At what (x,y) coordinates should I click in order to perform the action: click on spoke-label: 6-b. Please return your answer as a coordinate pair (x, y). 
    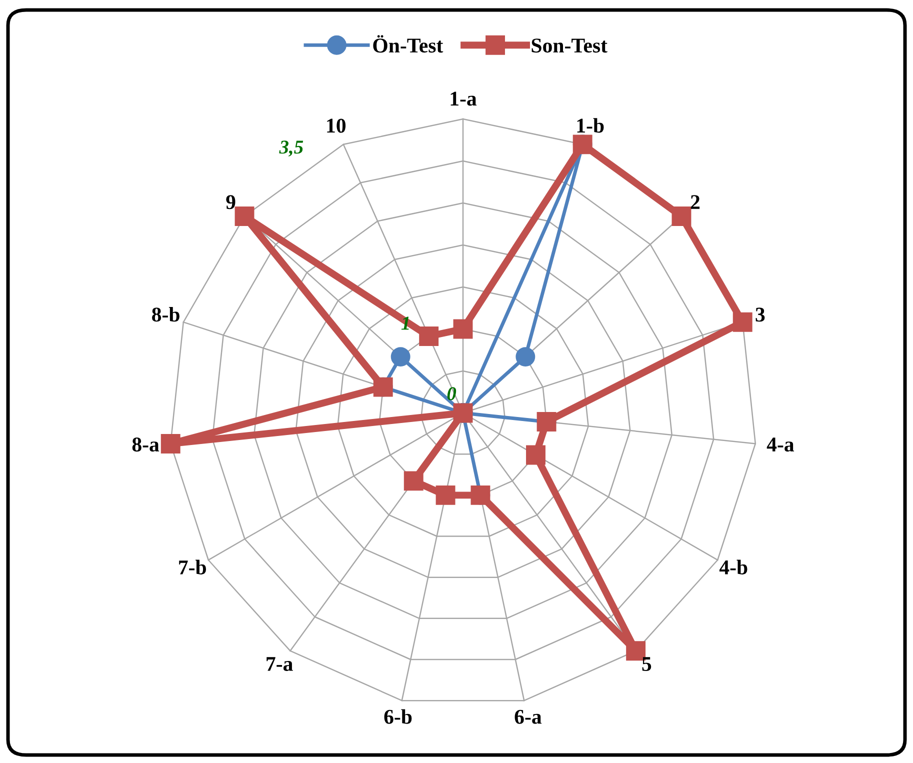
    Looking at the image, I should click on (398, 716).